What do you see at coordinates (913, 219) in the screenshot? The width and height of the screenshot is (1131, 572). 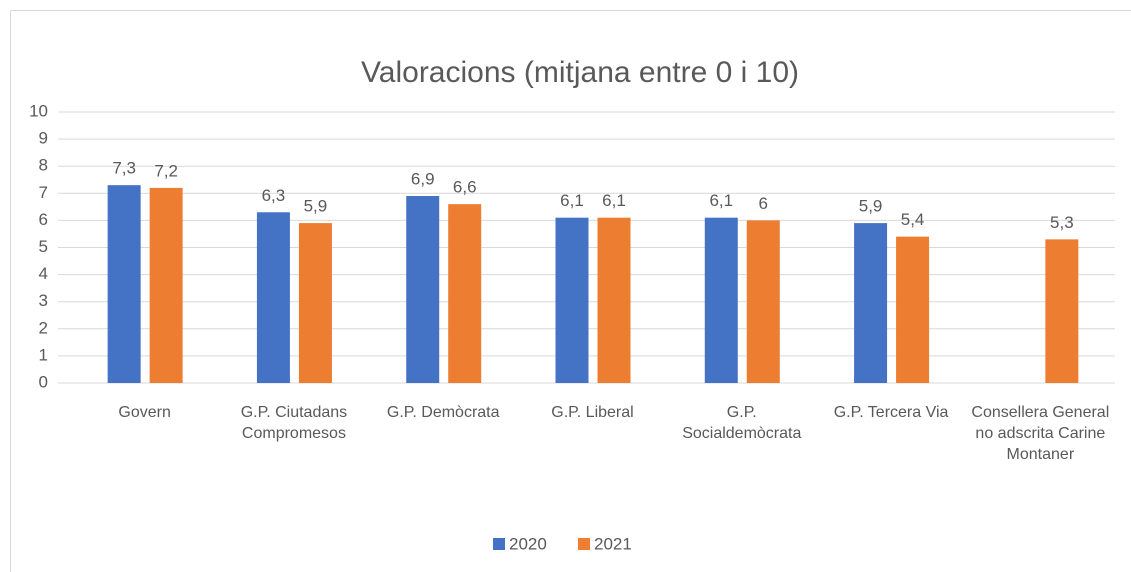 I see `data-label: 5,4` at bounding box center [913, 219].